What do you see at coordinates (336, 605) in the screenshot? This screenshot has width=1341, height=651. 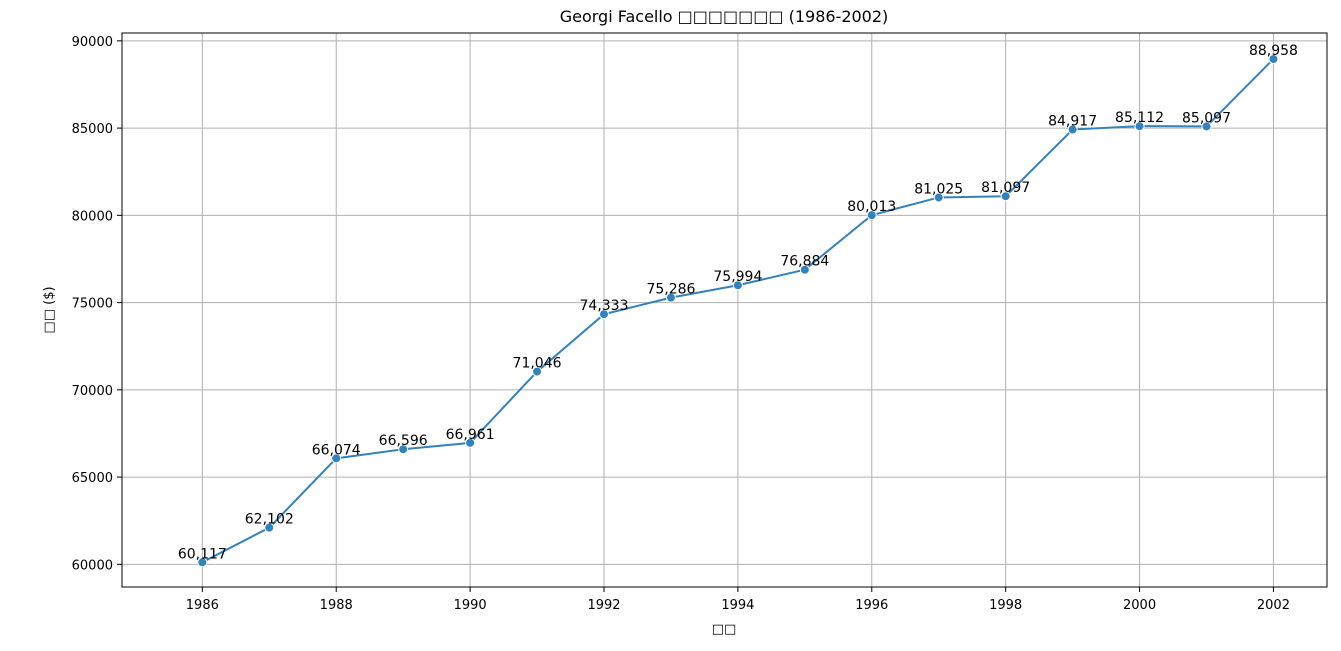 I see `x-tick-label: 1988` at bounding box center [336, 605].